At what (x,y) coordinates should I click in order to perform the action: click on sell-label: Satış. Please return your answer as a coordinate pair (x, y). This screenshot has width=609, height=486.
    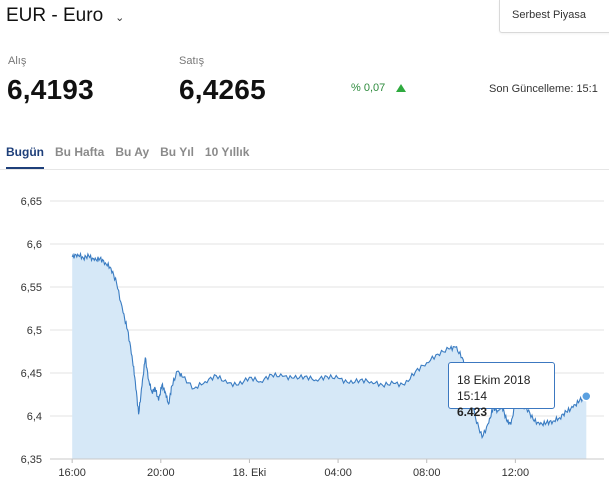
    Looking at the image, I should click on (192, 61).